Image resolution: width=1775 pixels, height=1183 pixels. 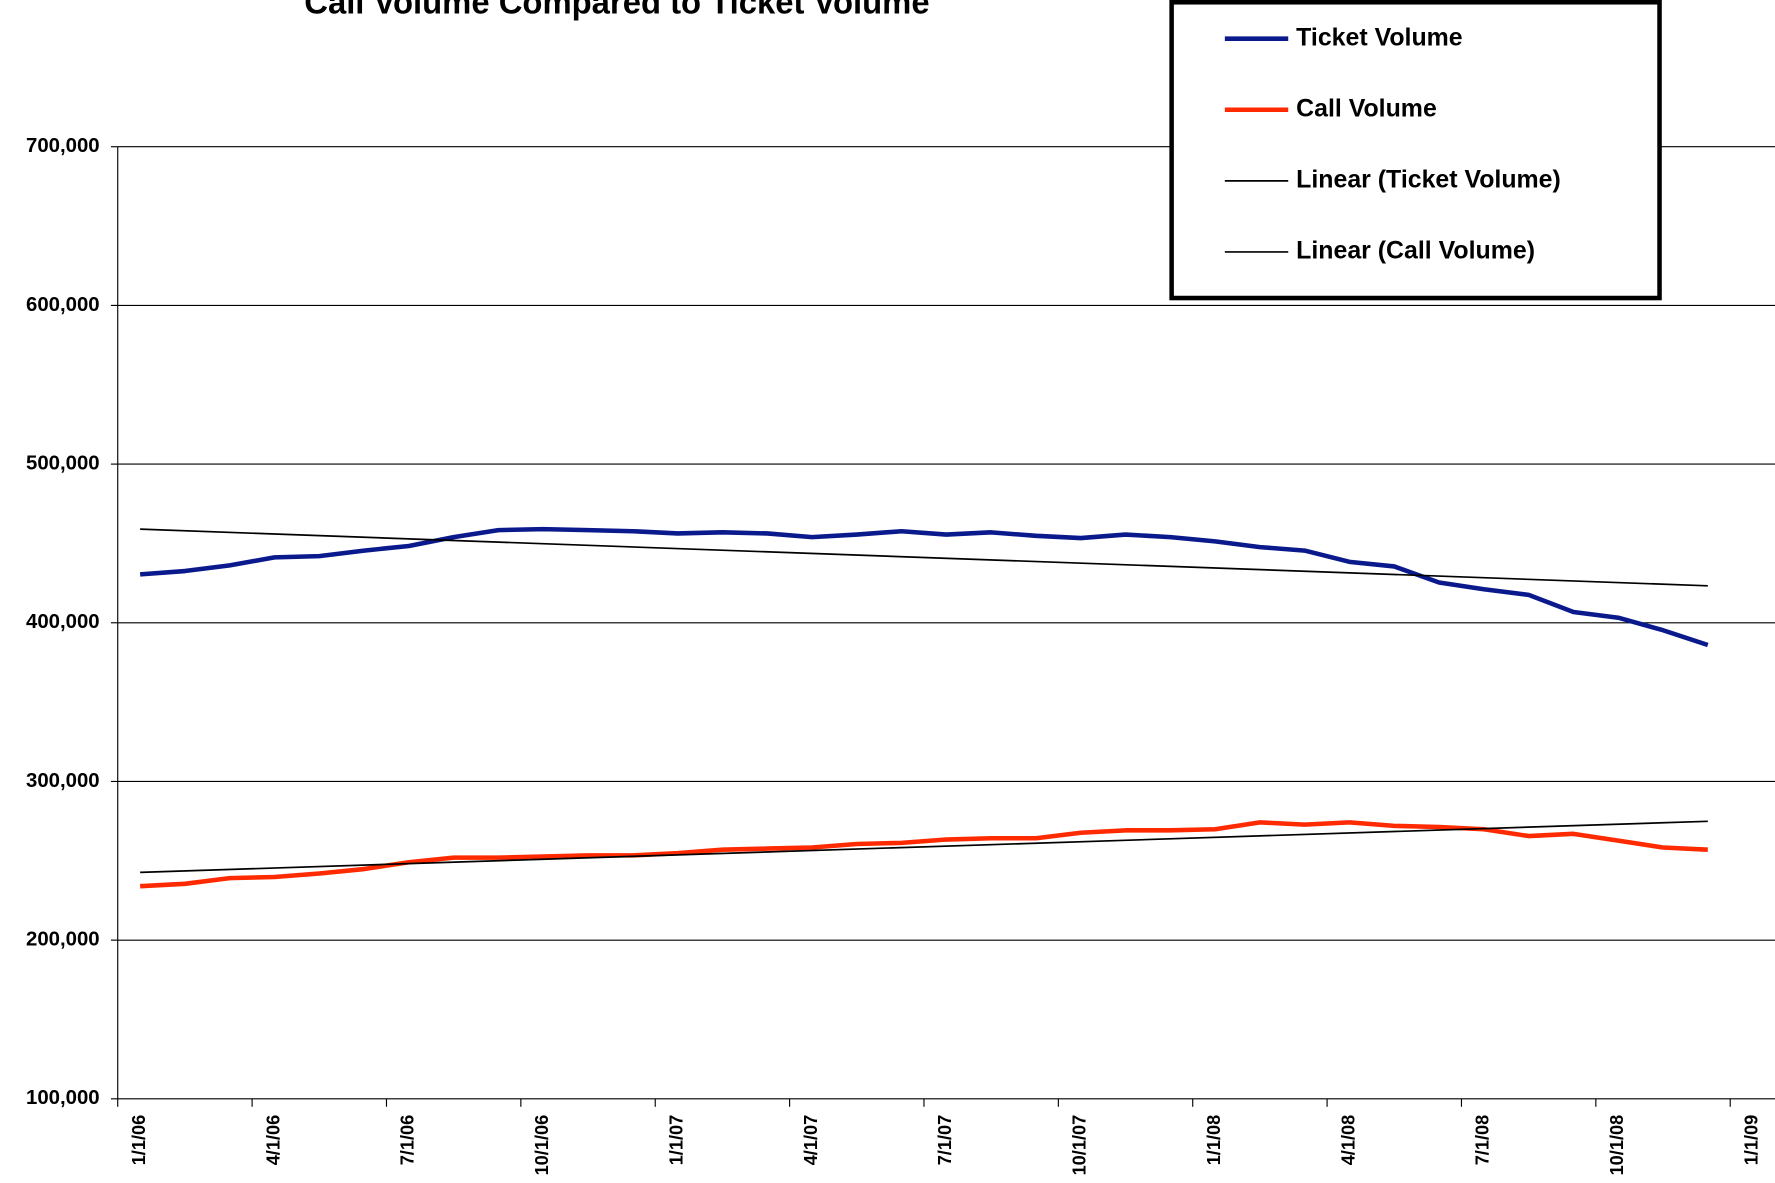 I want to click on y-tick-label: 400,000, so click(x=63, y=622).